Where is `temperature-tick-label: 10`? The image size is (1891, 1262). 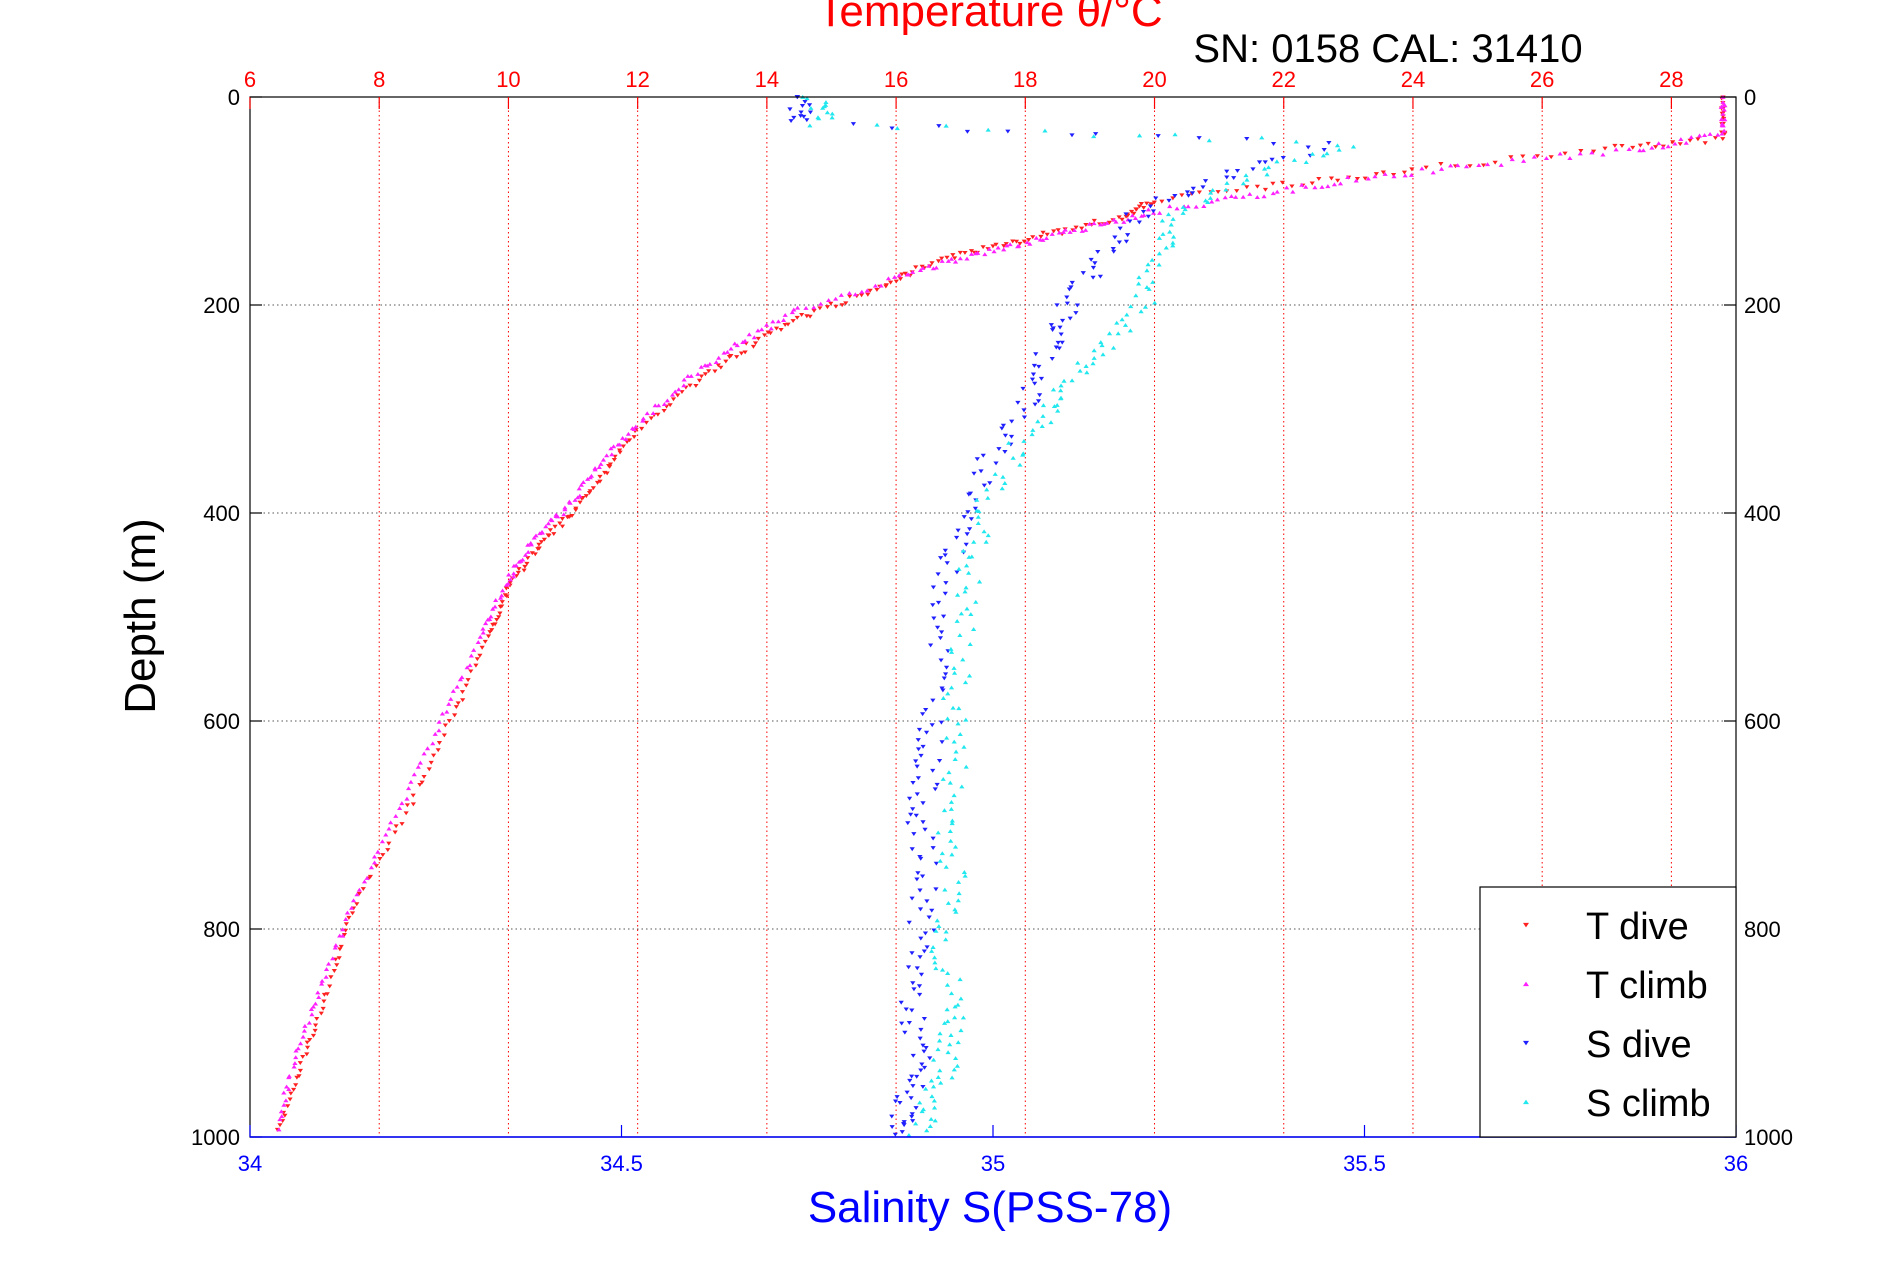 temperature-tick-label: 10 is located at coordinates (508, 79).